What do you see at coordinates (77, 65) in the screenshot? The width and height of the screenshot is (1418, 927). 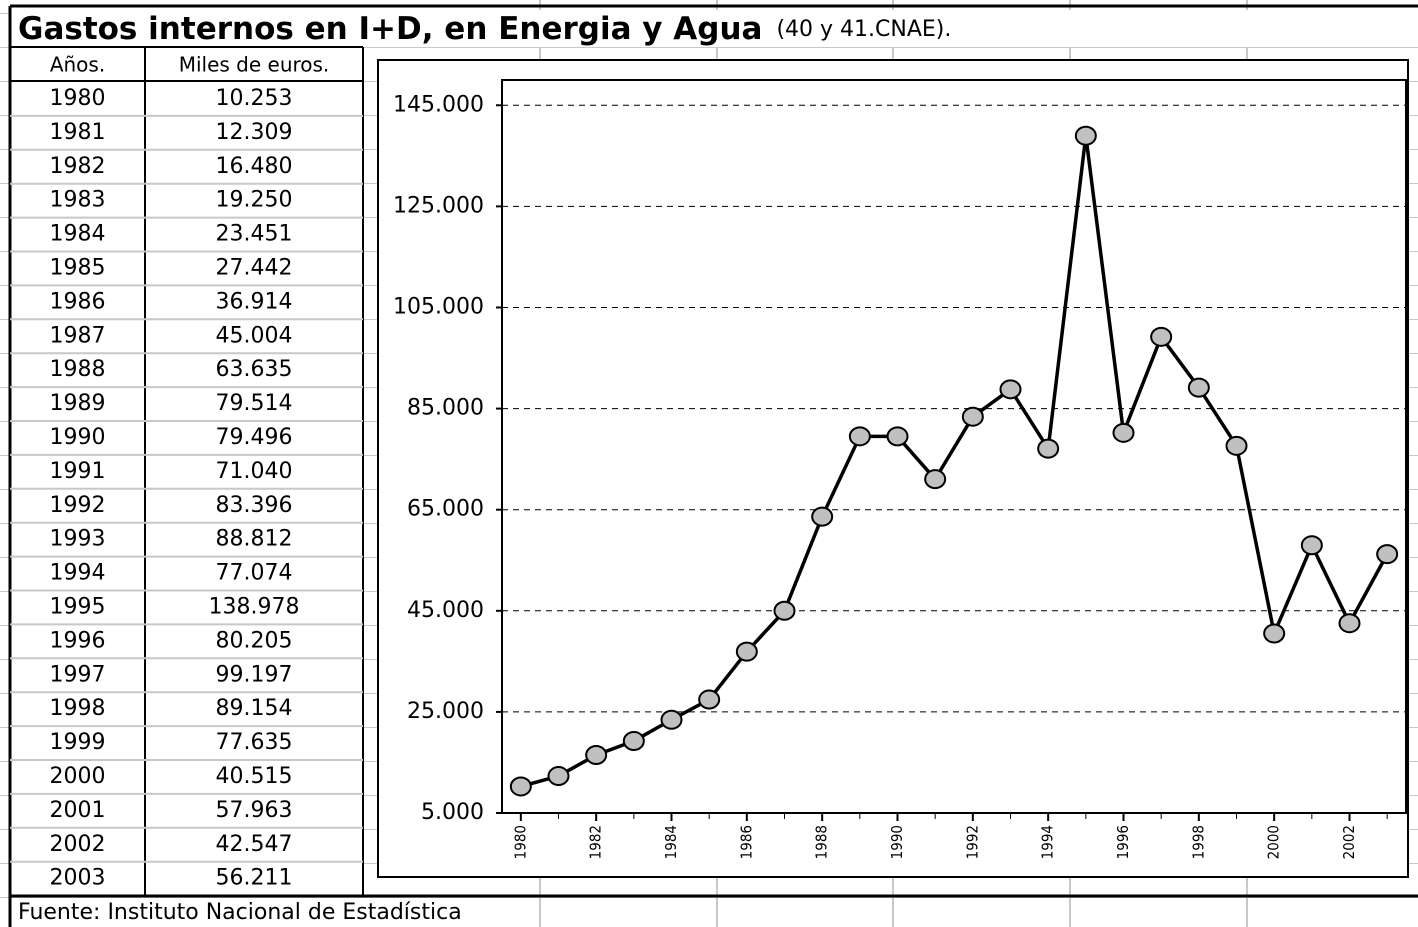 I see `header-cell: Años.` at bounding box center [77, 65].